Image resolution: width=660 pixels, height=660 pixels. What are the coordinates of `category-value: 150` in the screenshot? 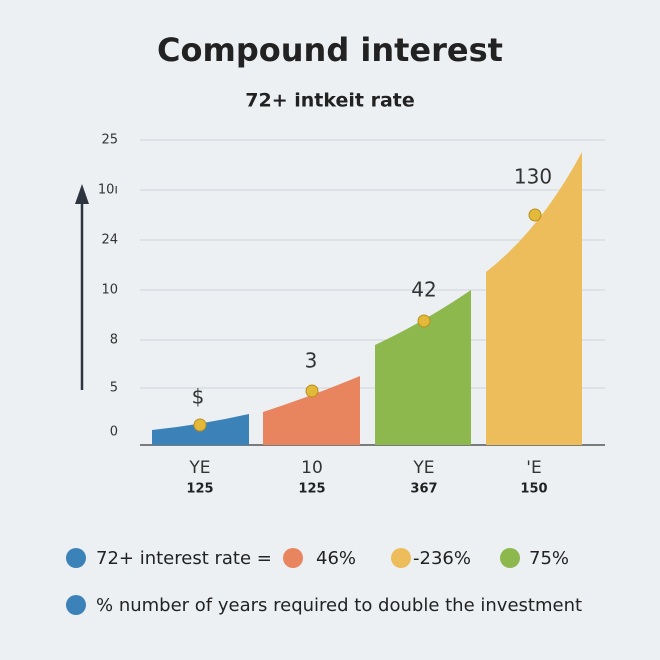 It's located at (533, 489).